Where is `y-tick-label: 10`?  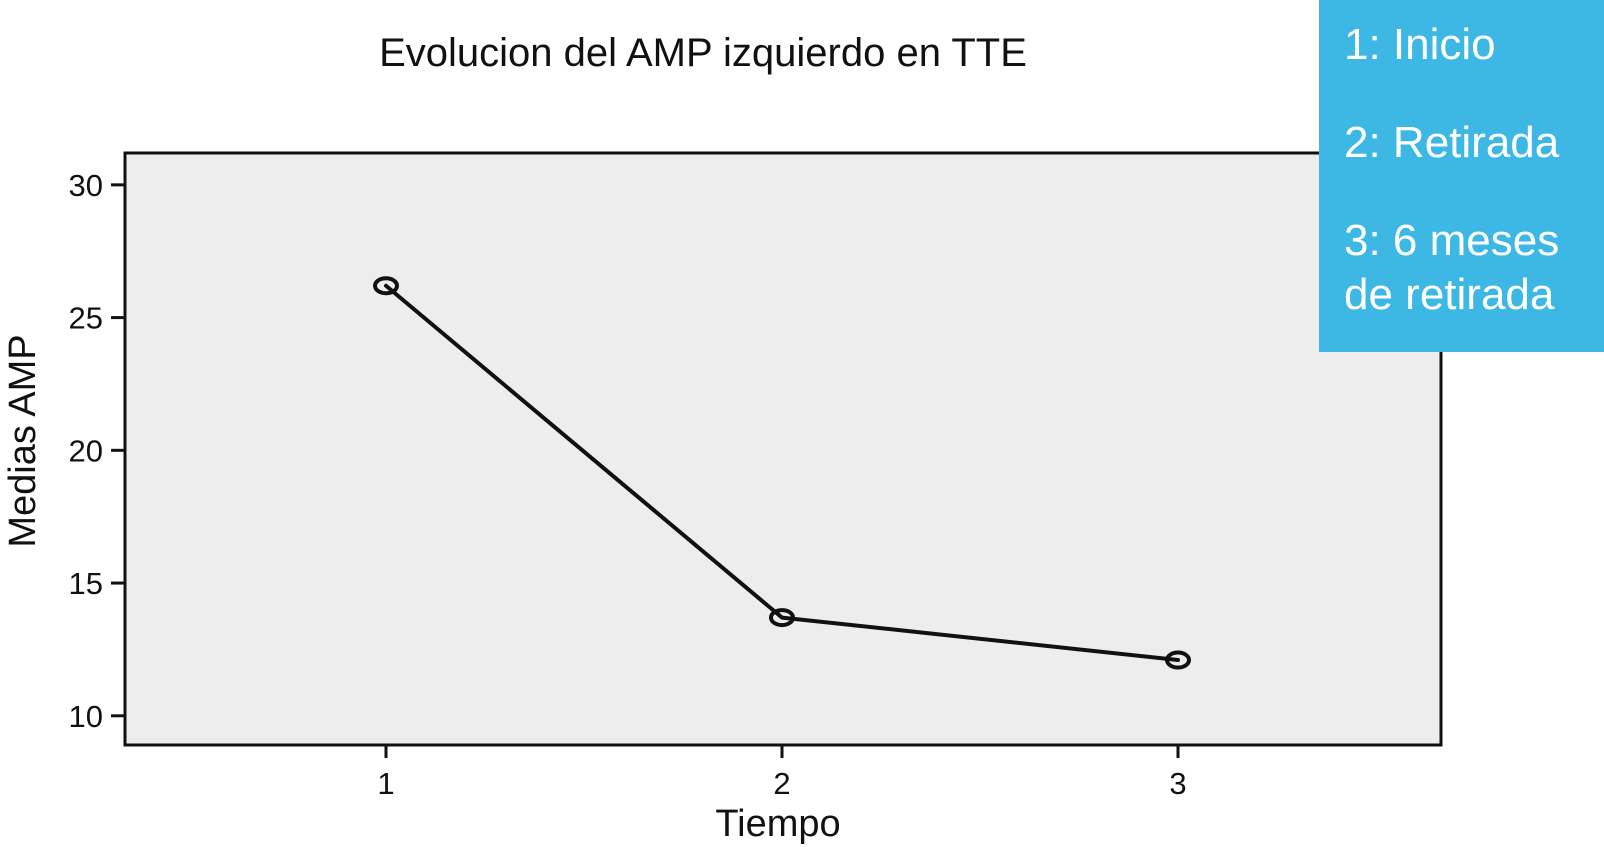
y-tick-label: 10 is located at coordinates (86, 716).